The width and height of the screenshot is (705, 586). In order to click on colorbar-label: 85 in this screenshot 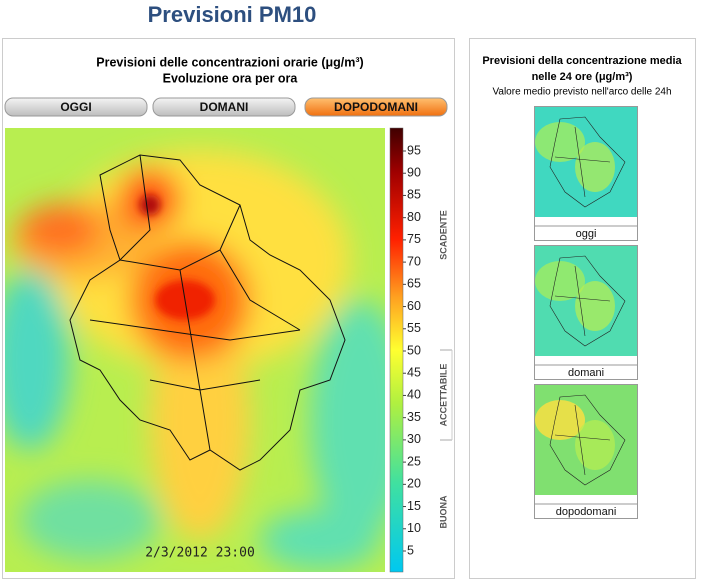, I will do `click(414, 195)`.